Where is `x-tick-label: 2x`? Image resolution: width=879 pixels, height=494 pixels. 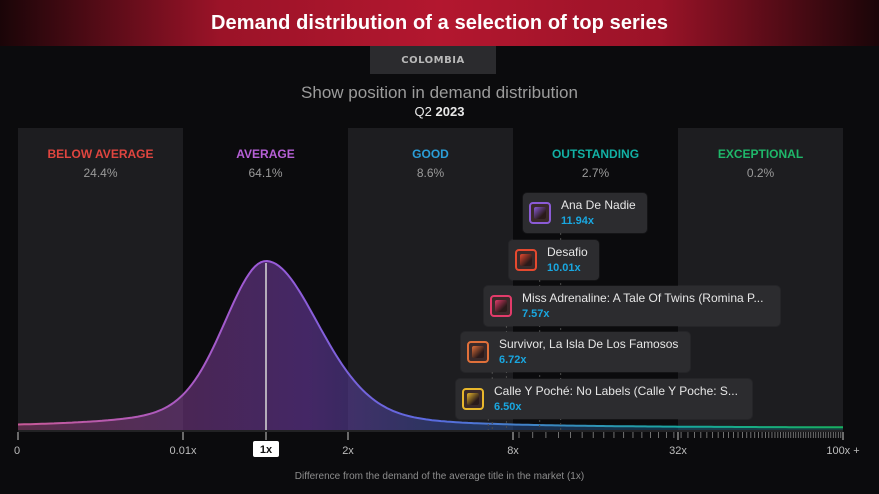
x-tick-label: 2x is located at coordinates (348, 451).